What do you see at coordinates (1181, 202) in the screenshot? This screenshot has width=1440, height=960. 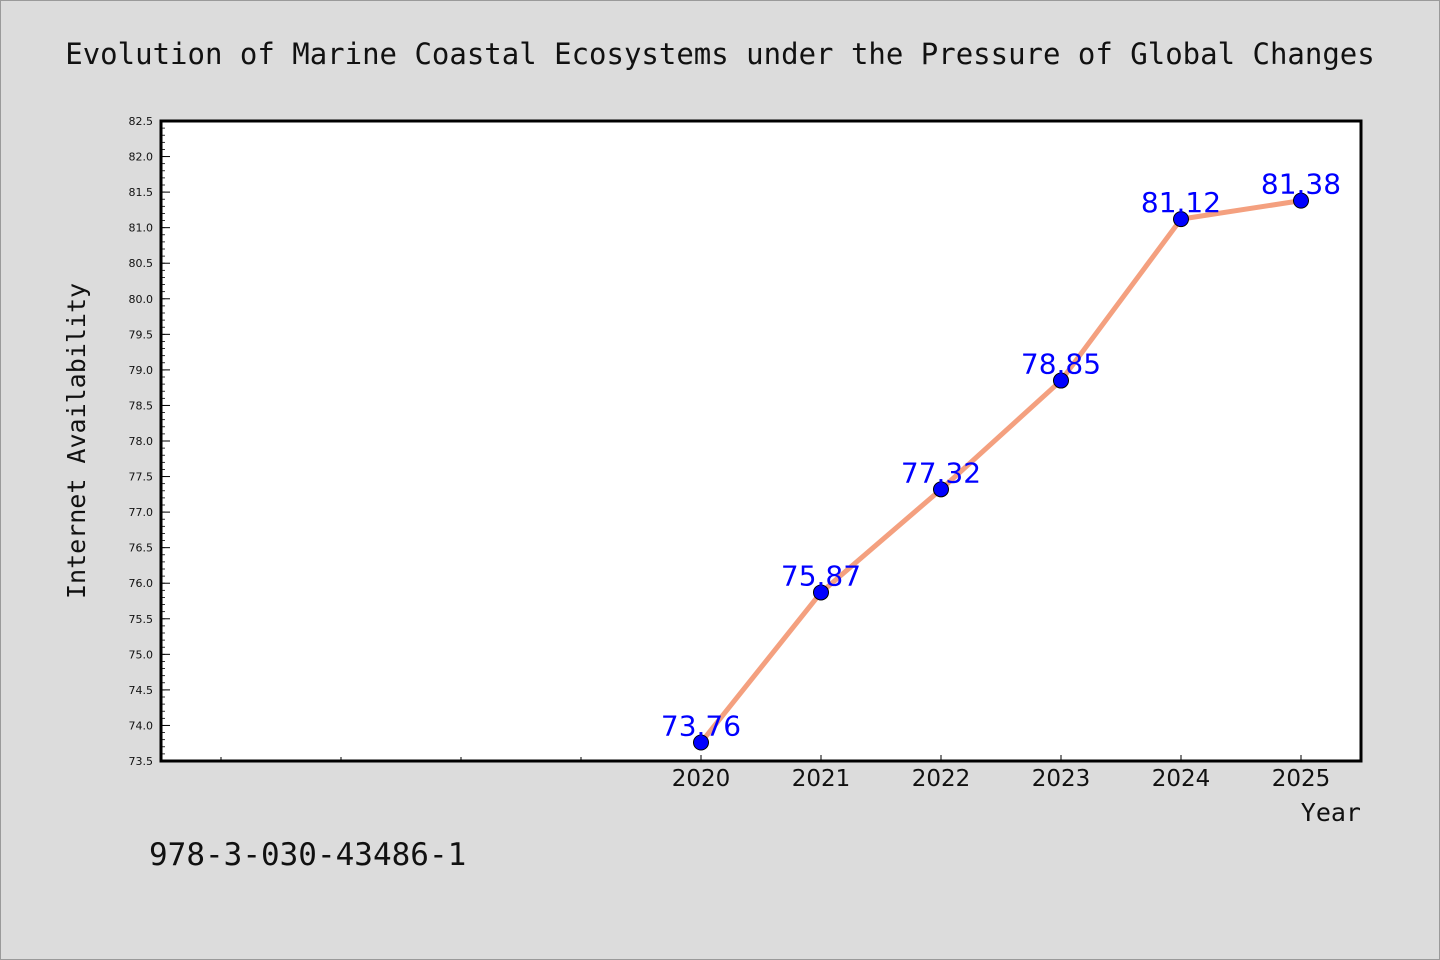 I see `data-label: 81.12` at bounding box center [1181, 202].